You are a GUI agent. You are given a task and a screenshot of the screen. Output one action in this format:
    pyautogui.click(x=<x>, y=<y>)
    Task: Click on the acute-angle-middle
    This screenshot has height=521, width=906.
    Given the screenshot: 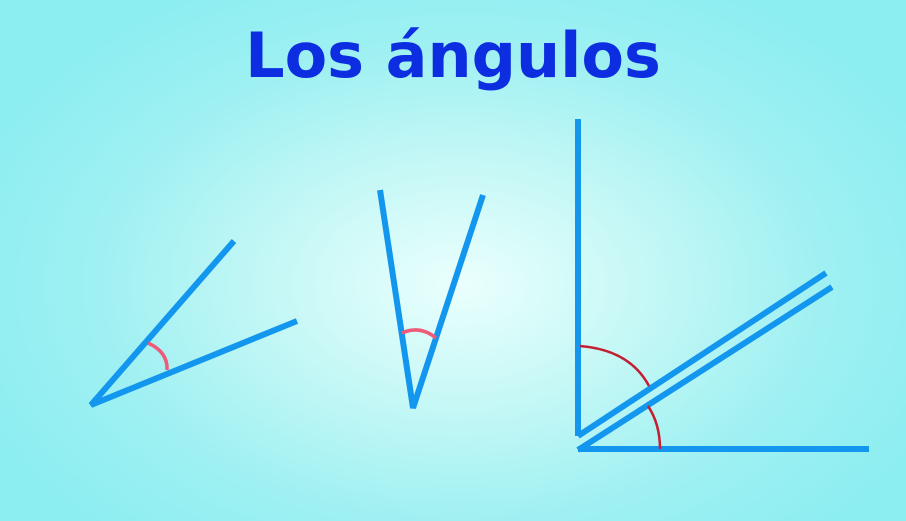 What is the action you would take?
    pyautogui.click(x=431, y=299)
    